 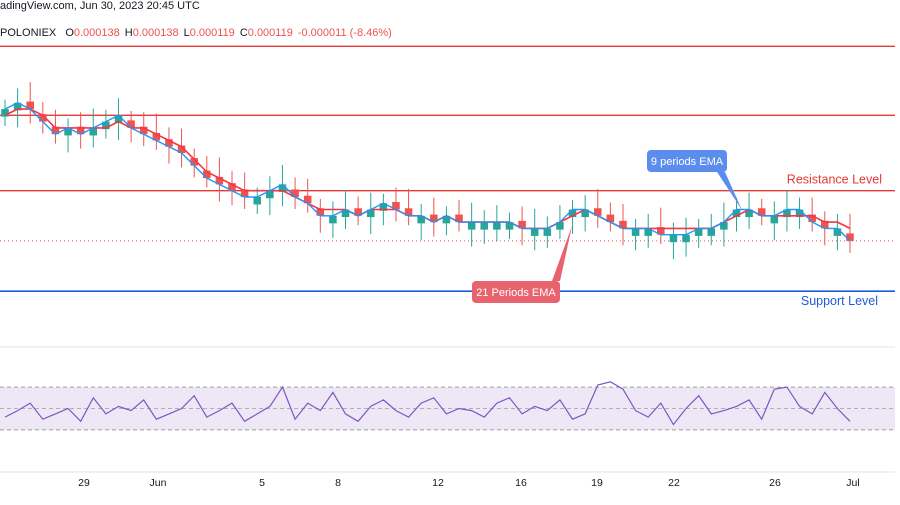 I want to click on x-tick-label: 12, so click(x=438, y=483).